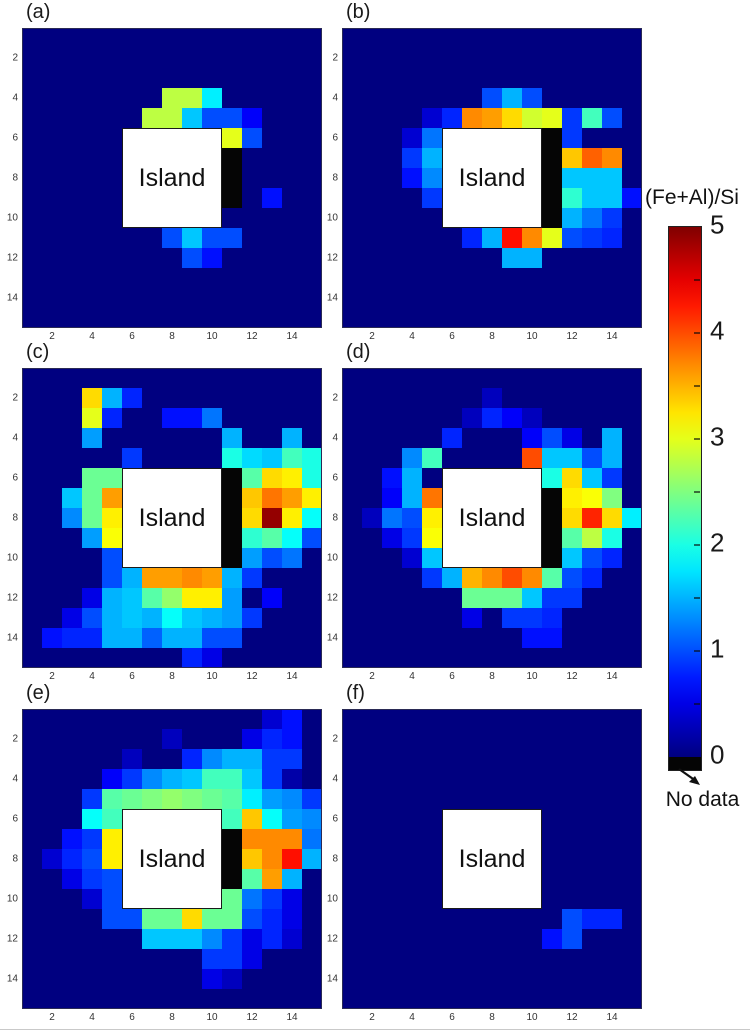 This screenshot has width=750, height=1031. I want to click on y-axis-tick-label: 10, so click(332, 558).